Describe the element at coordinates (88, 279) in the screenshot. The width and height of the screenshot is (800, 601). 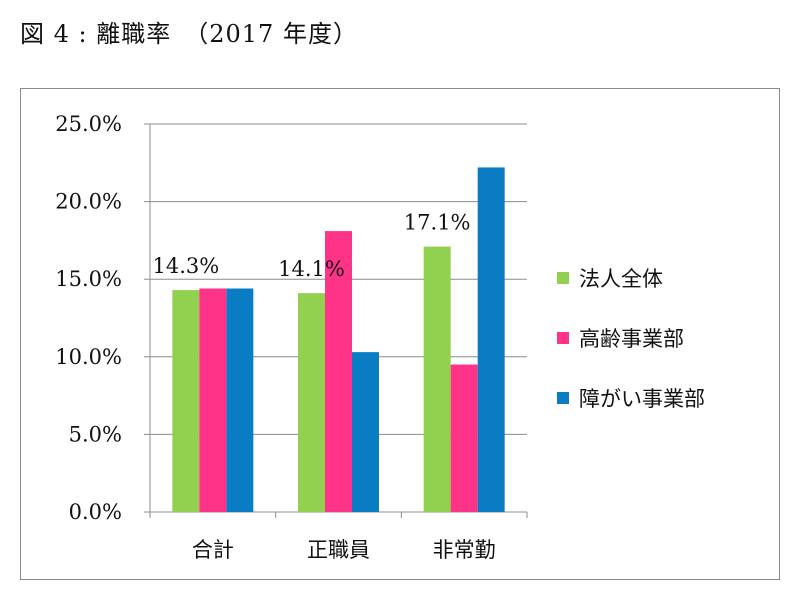
I see `y-tick-label-3: 15.0%` at that location.